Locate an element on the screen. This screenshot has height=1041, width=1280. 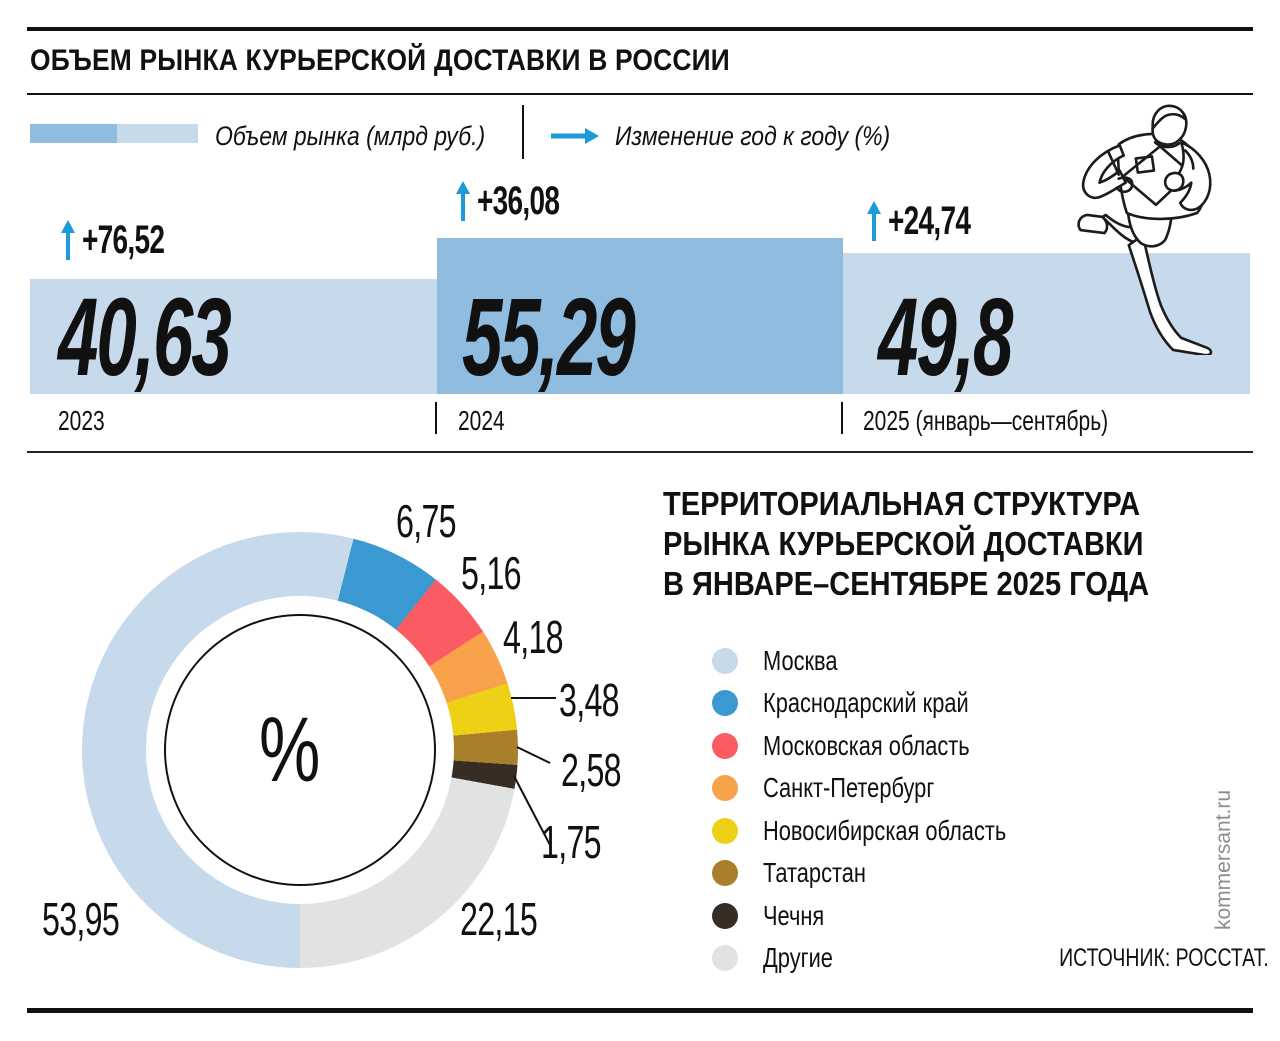
section-divider is located at coordinates (640, 452).